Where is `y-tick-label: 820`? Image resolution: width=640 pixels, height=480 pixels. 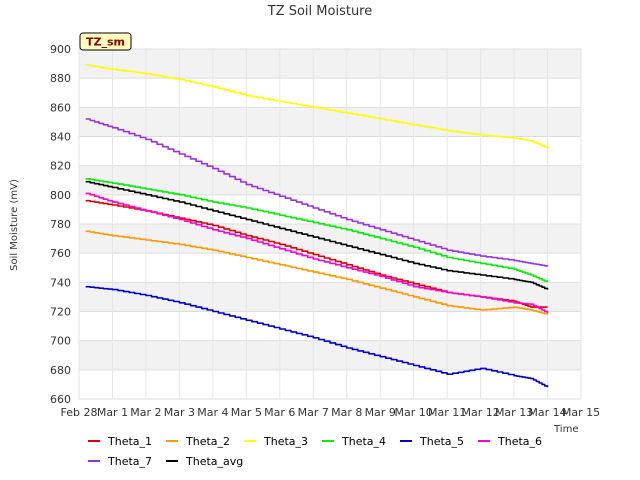
y-tick-label: 820 is located at coordinates (60, 166).